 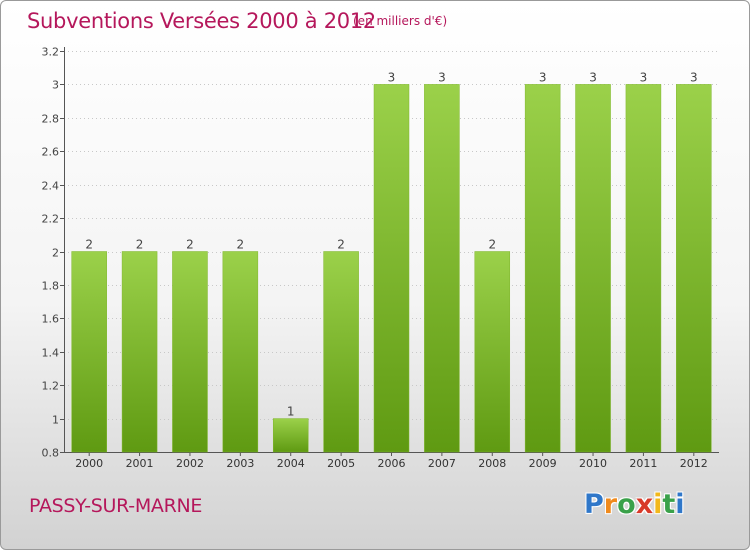 I want to click on x-tick-label: 2002, so click(x=190, y=463).